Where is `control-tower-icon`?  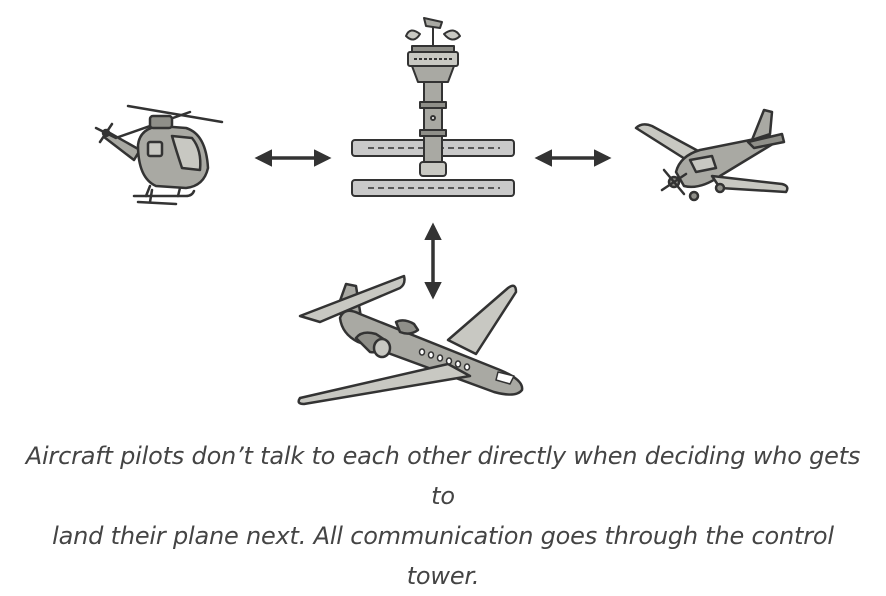
control-tower-icon is located at coordinates (433, 107).